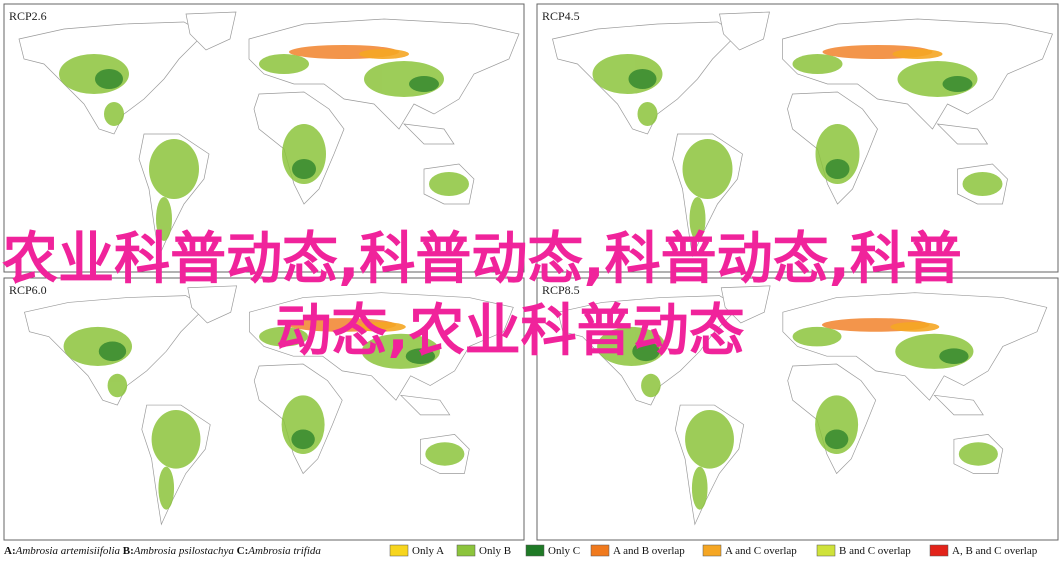  Describe the element at coordinates (495, 551) in the screenshot. I see `legend-label: Only B` at that location.